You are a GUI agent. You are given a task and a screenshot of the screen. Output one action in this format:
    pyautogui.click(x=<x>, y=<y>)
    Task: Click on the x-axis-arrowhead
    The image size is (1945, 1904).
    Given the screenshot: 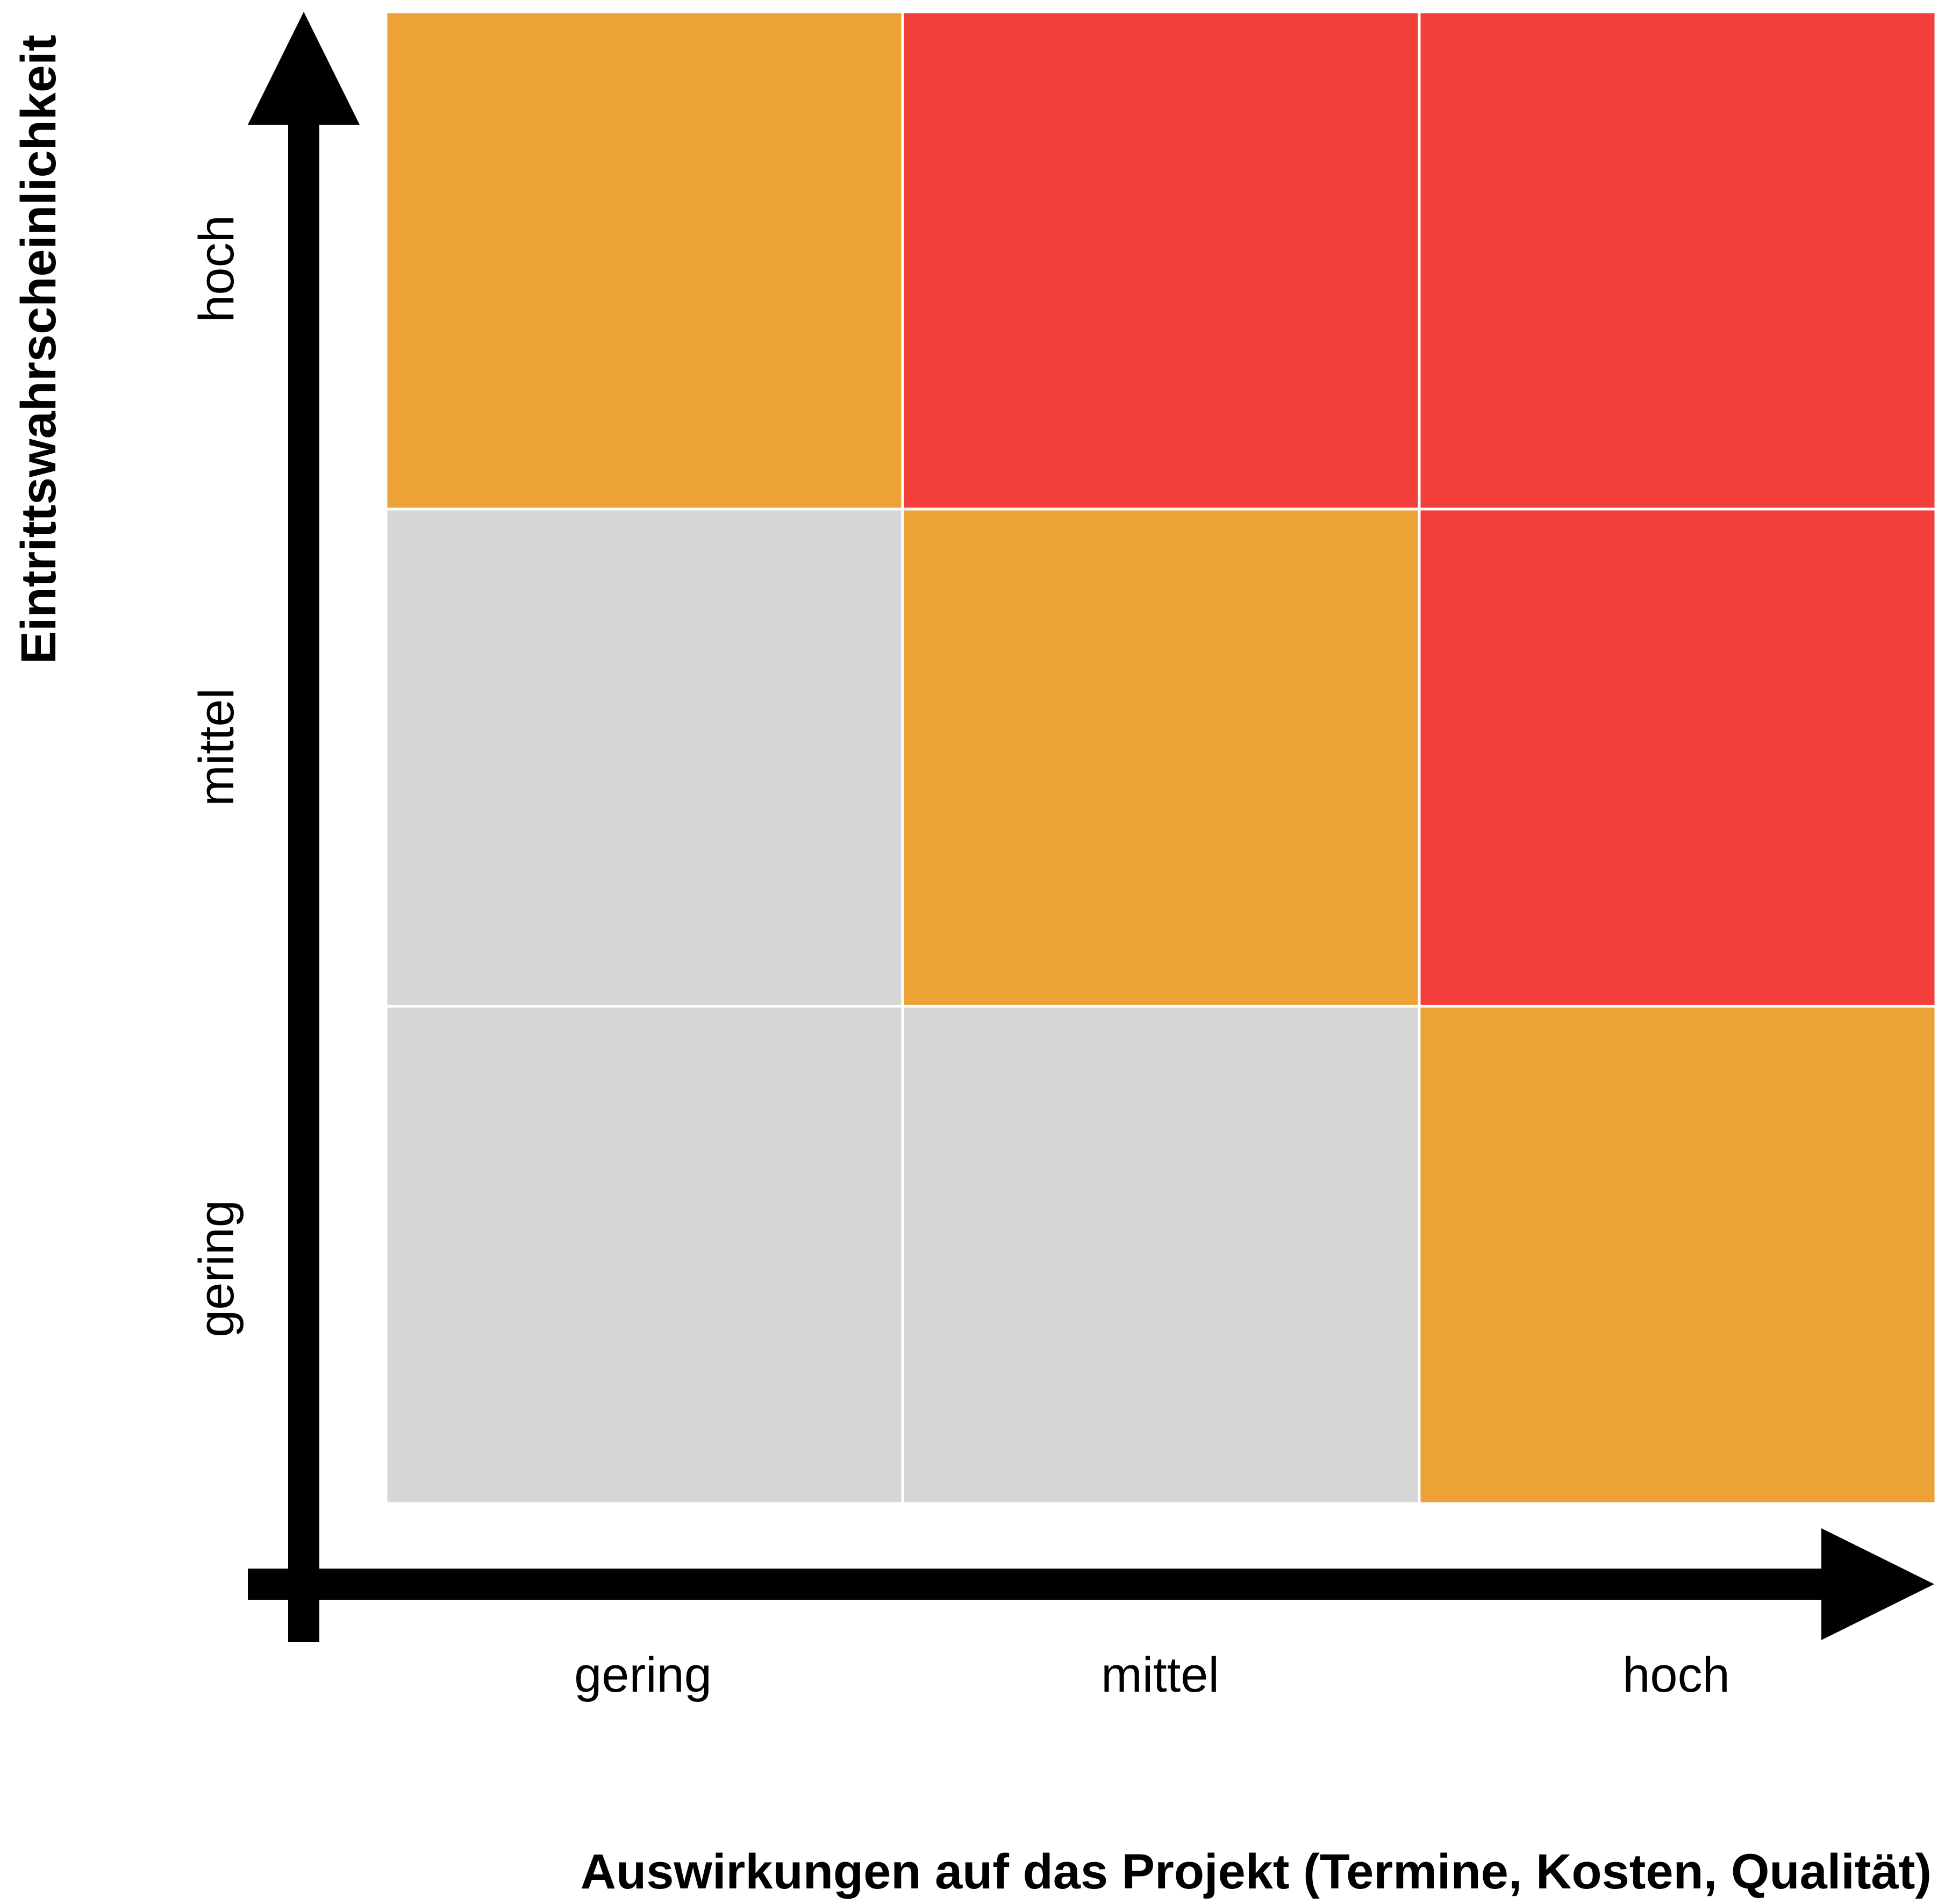 What is the action you would take?
    pyautogui.click(x=1878, y=1584)
    